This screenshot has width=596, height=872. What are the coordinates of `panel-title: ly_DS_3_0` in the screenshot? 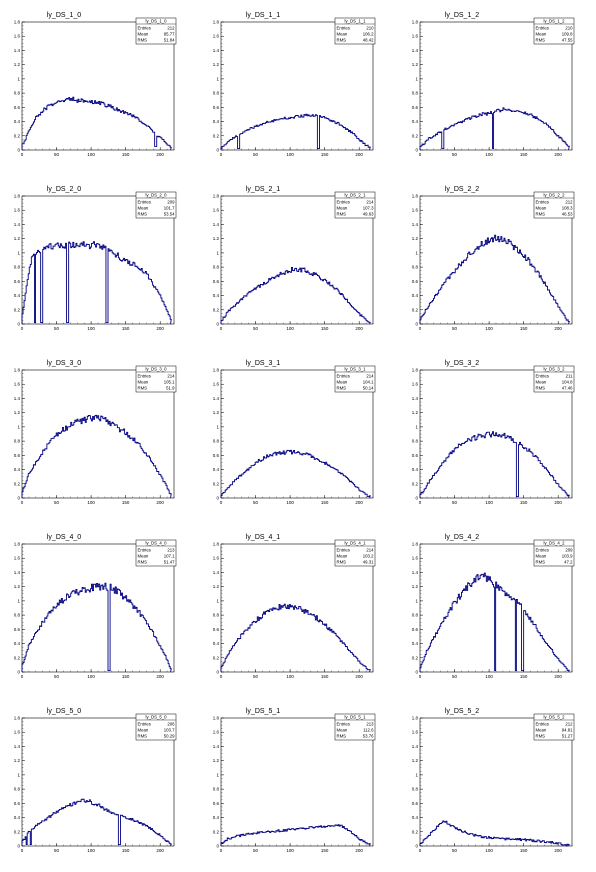 It's located at (64, 363).